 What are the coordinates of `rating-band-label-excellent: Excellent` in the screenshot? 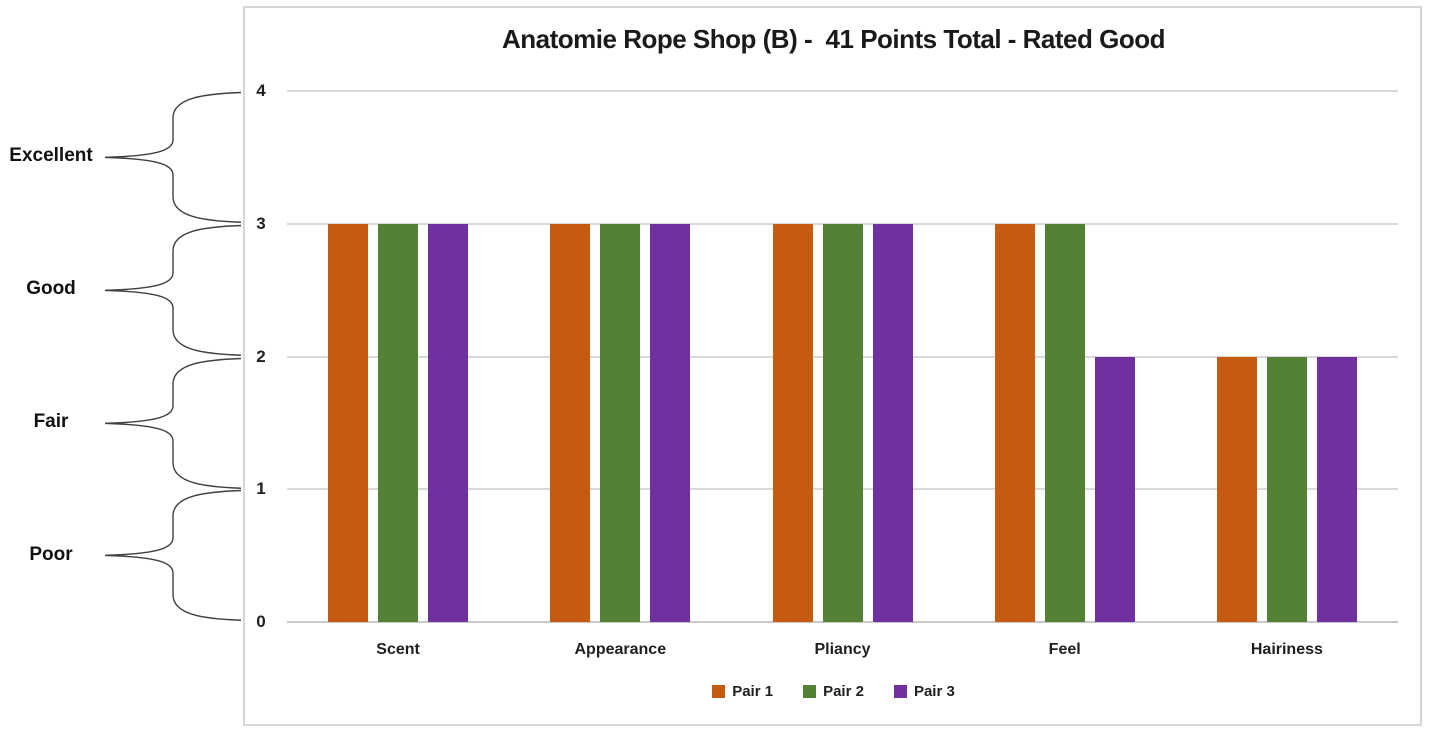 It's located at (51, 156).